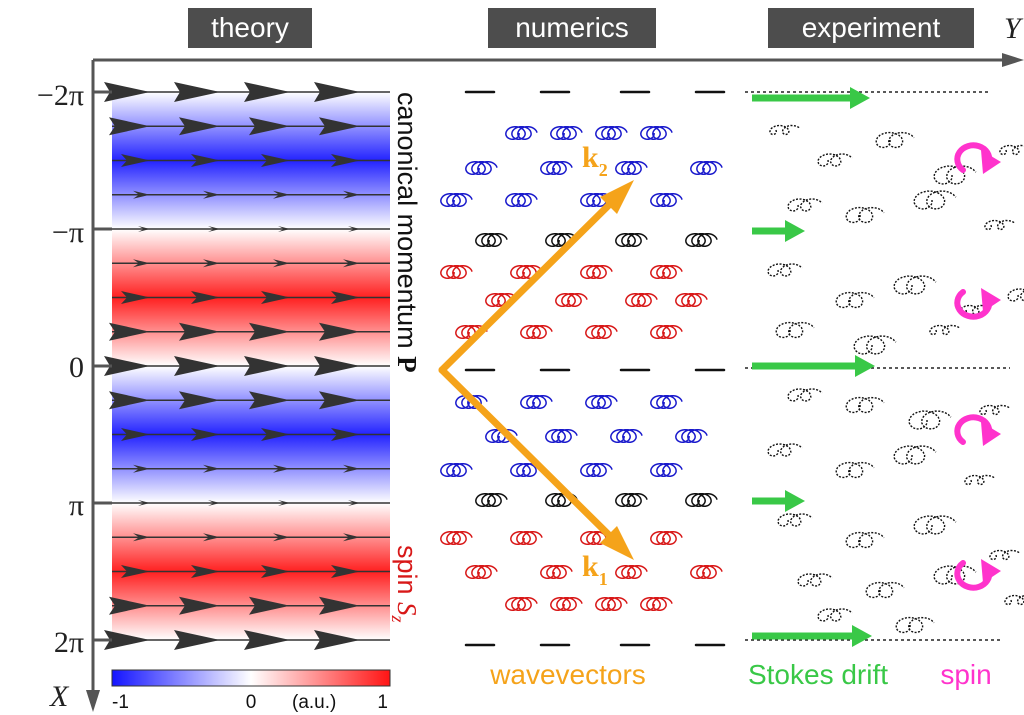 Image resolution: width=1024 pixels, height=715 pixels. What do you see at coordinates (617, 543) in the screenshot?
I see `k1-arrowhead` at bounding box center [617, 543].